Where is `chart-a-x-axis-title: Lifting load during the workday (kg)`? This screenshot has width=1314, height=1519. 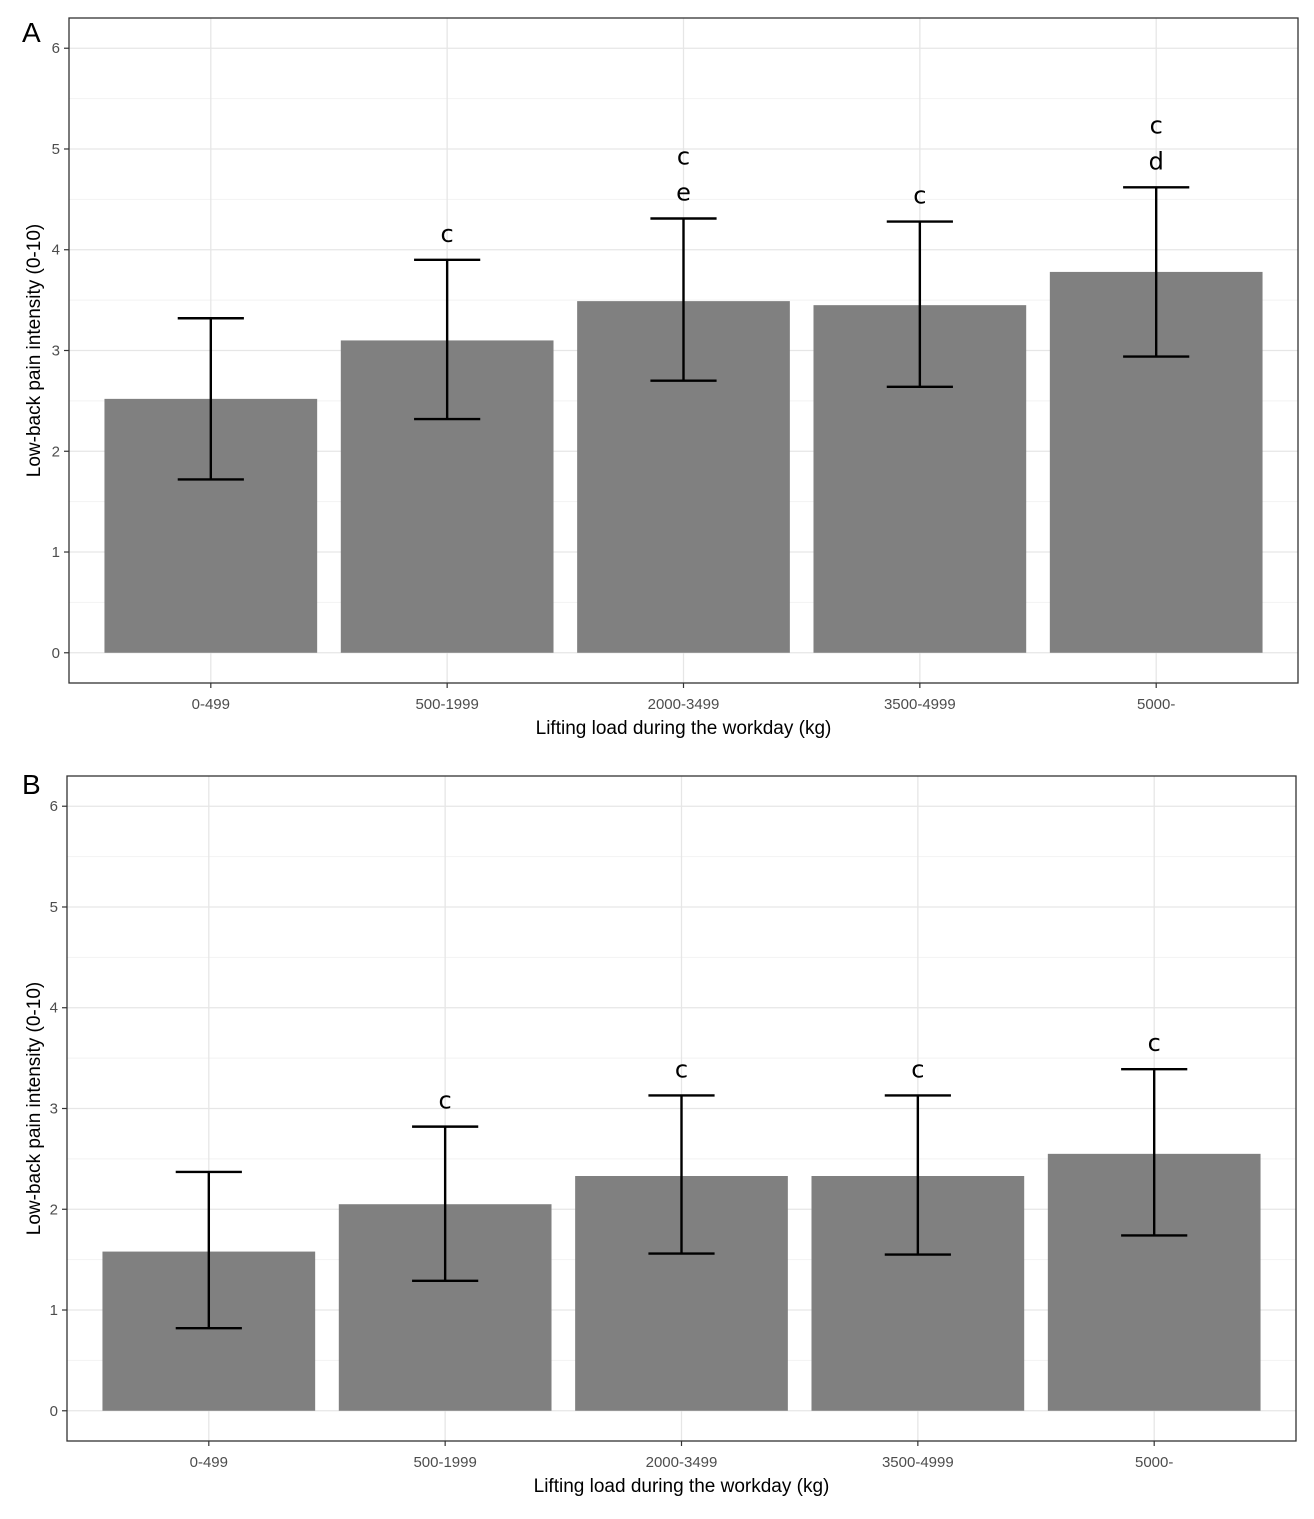
chart-a-x-axis-title: Lifting load during the workday (kg) is located at coordinates (684, 728).